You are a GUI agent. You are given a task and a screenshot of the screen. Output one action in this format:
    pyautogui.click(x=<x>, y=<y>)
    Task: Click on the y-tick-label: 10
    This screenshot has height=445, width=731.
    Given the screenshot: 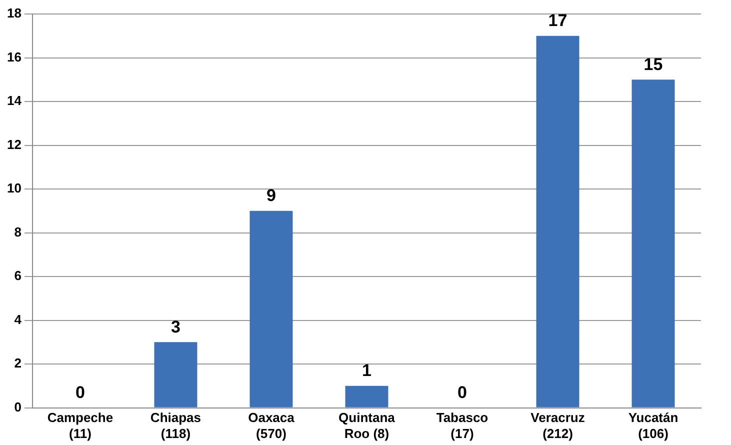 What is the action you would take?
    pyautogui.click(x=14, y=188)
    